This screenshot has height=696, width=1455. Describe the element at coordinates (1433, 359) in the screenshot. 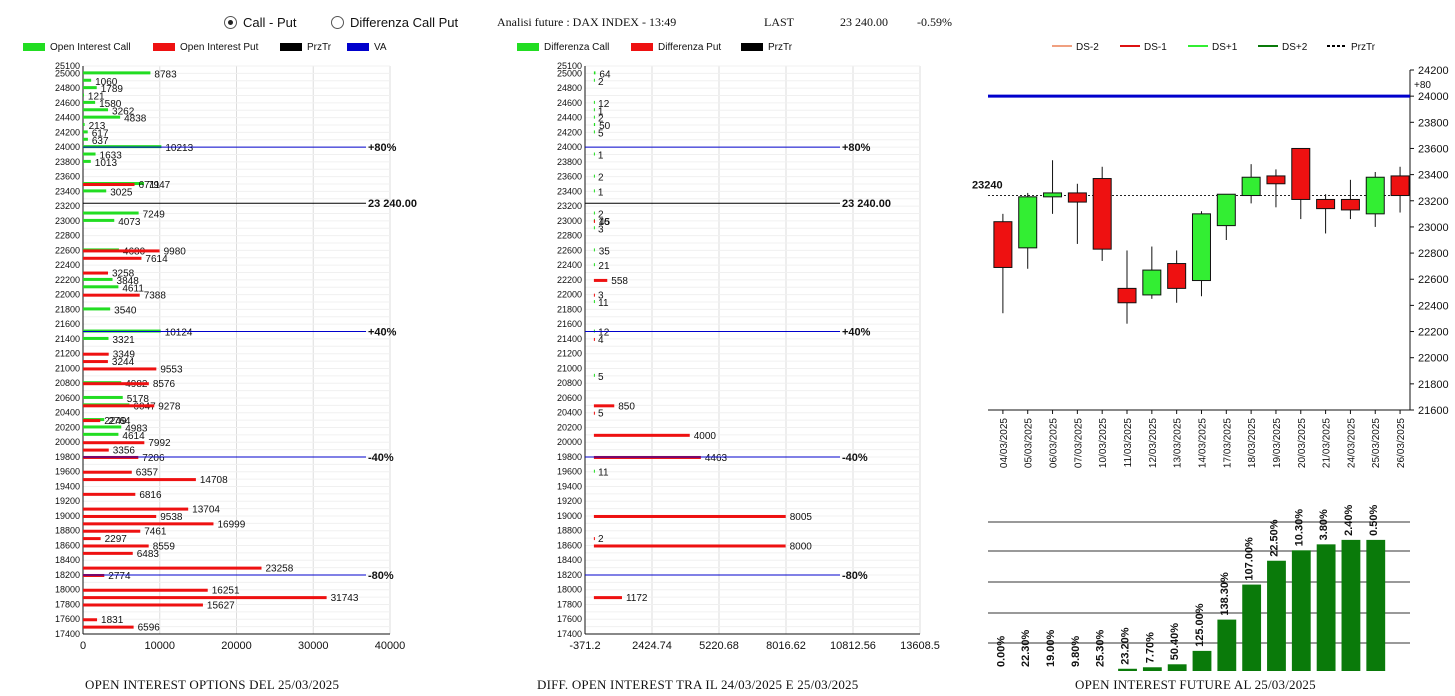

I see `y-tick-label: 22000` at that location.